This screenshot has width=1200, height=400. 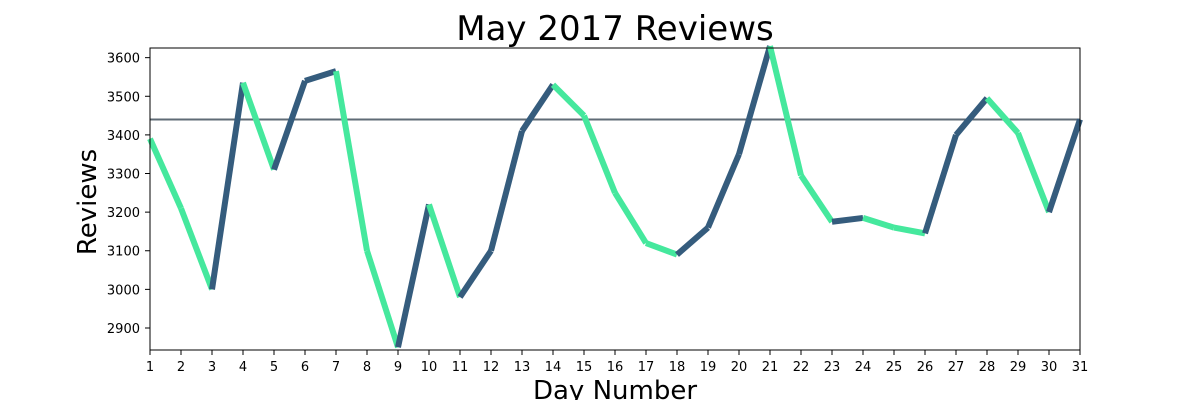 What do you see at coordinates (925, 367) in the screenshot?
I see `x-tick-label: 26` at bounding box center [925, 367].